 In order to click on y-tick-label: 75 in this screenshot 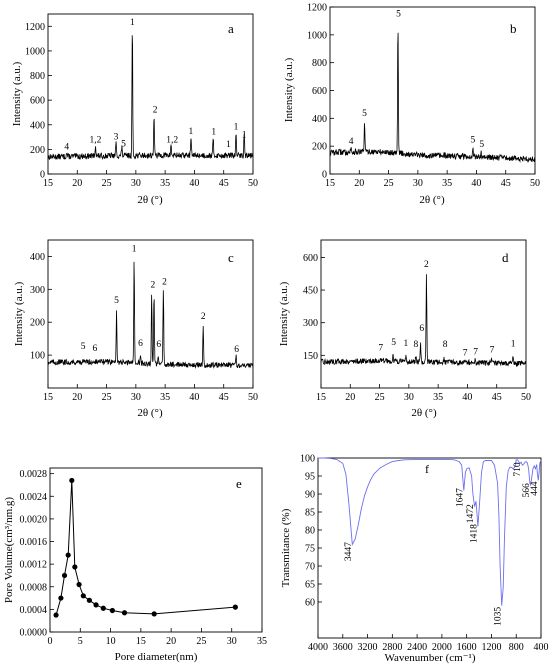, I will do `click(310, 549)`.